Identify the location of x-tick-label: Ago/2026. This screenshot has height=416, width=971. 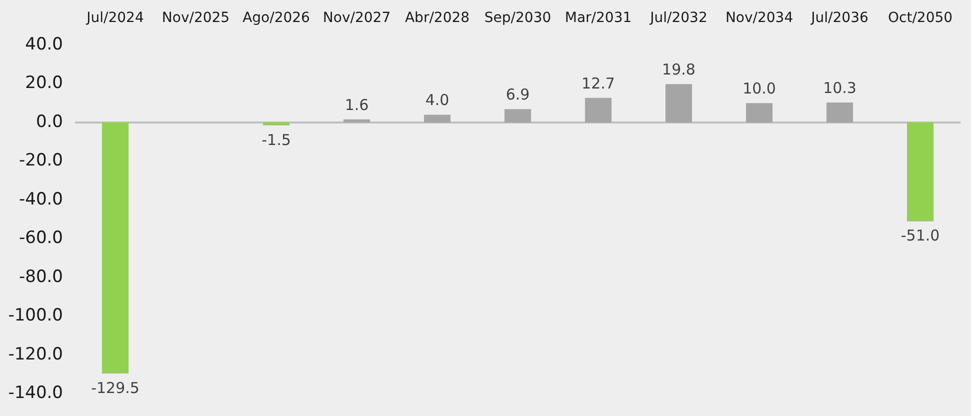
(276, 18).